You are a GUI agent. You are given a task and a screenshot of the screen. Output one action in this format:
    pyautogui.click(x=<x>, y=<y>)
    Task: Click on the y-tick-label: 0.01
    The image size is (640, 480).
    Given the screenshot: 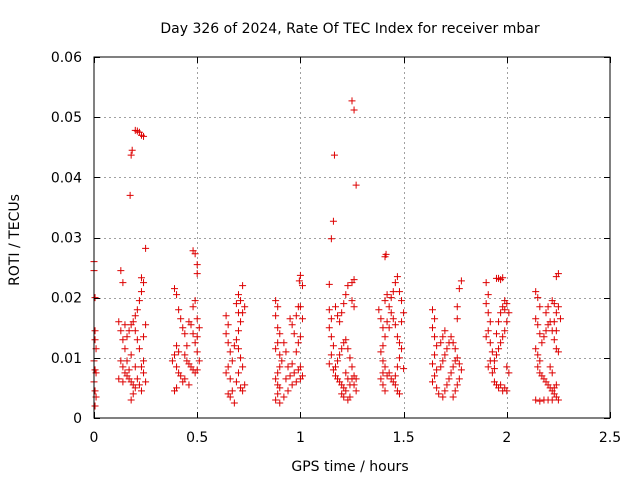 What is the action you would take?
    pyautogui.click(x=66, y=359)
    